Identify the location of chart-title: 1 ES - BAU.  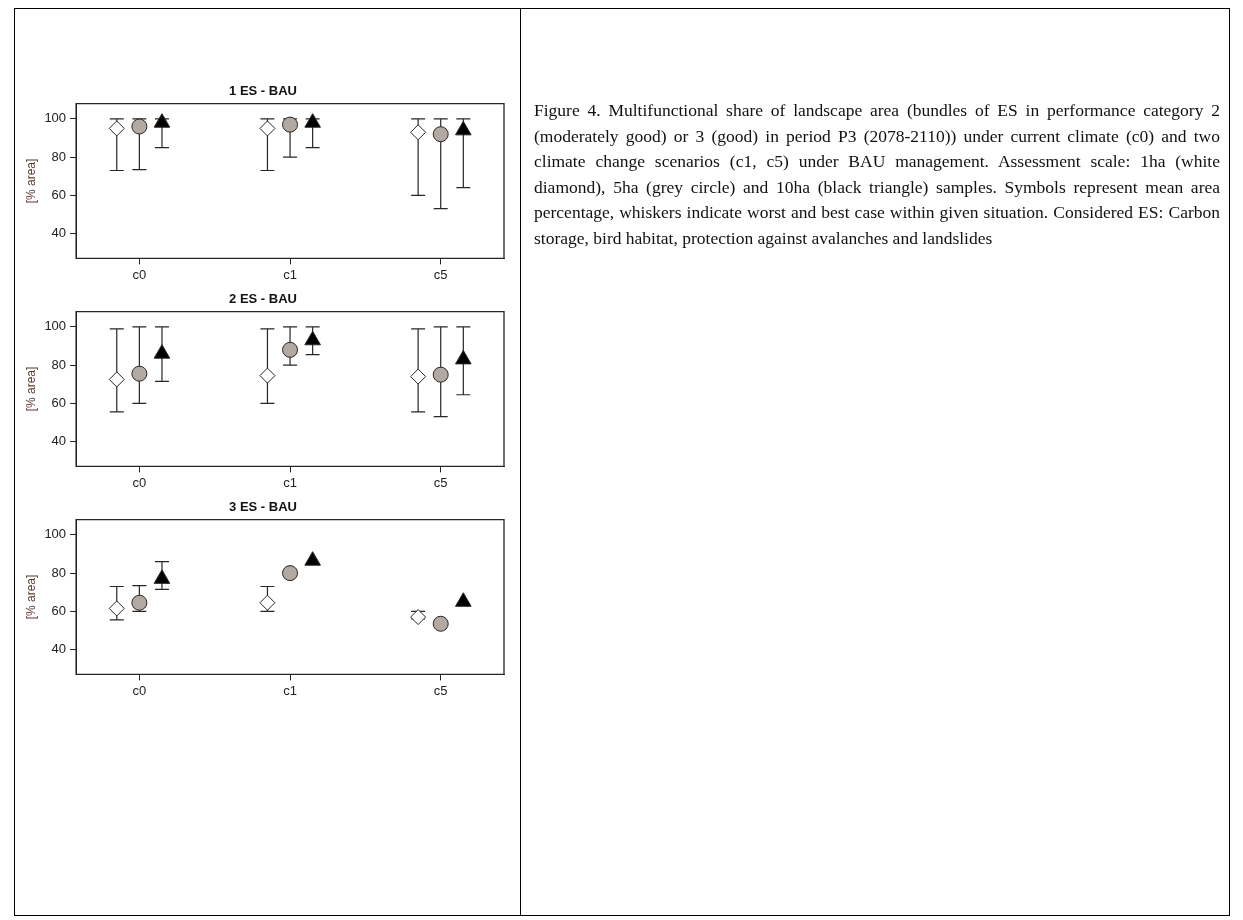
(263, 91).